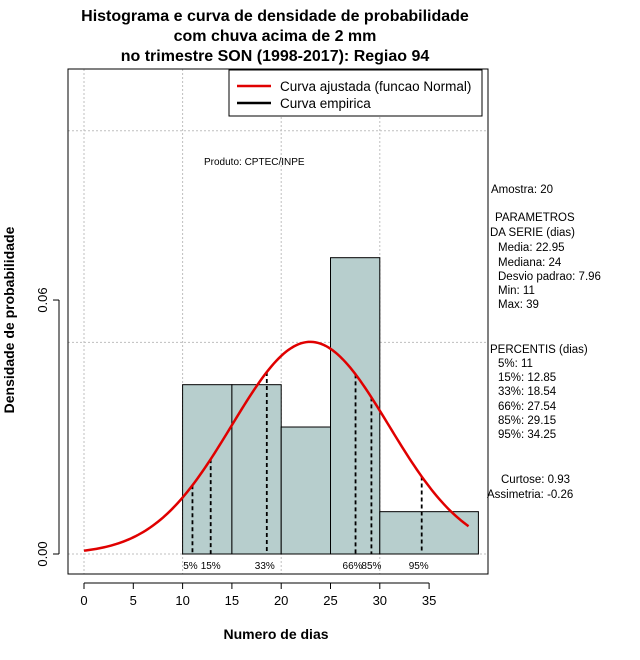 The height and width of the screenshot is (660, 640). I want to click on p85-text: 85%: 29.15, so click(527, 421).